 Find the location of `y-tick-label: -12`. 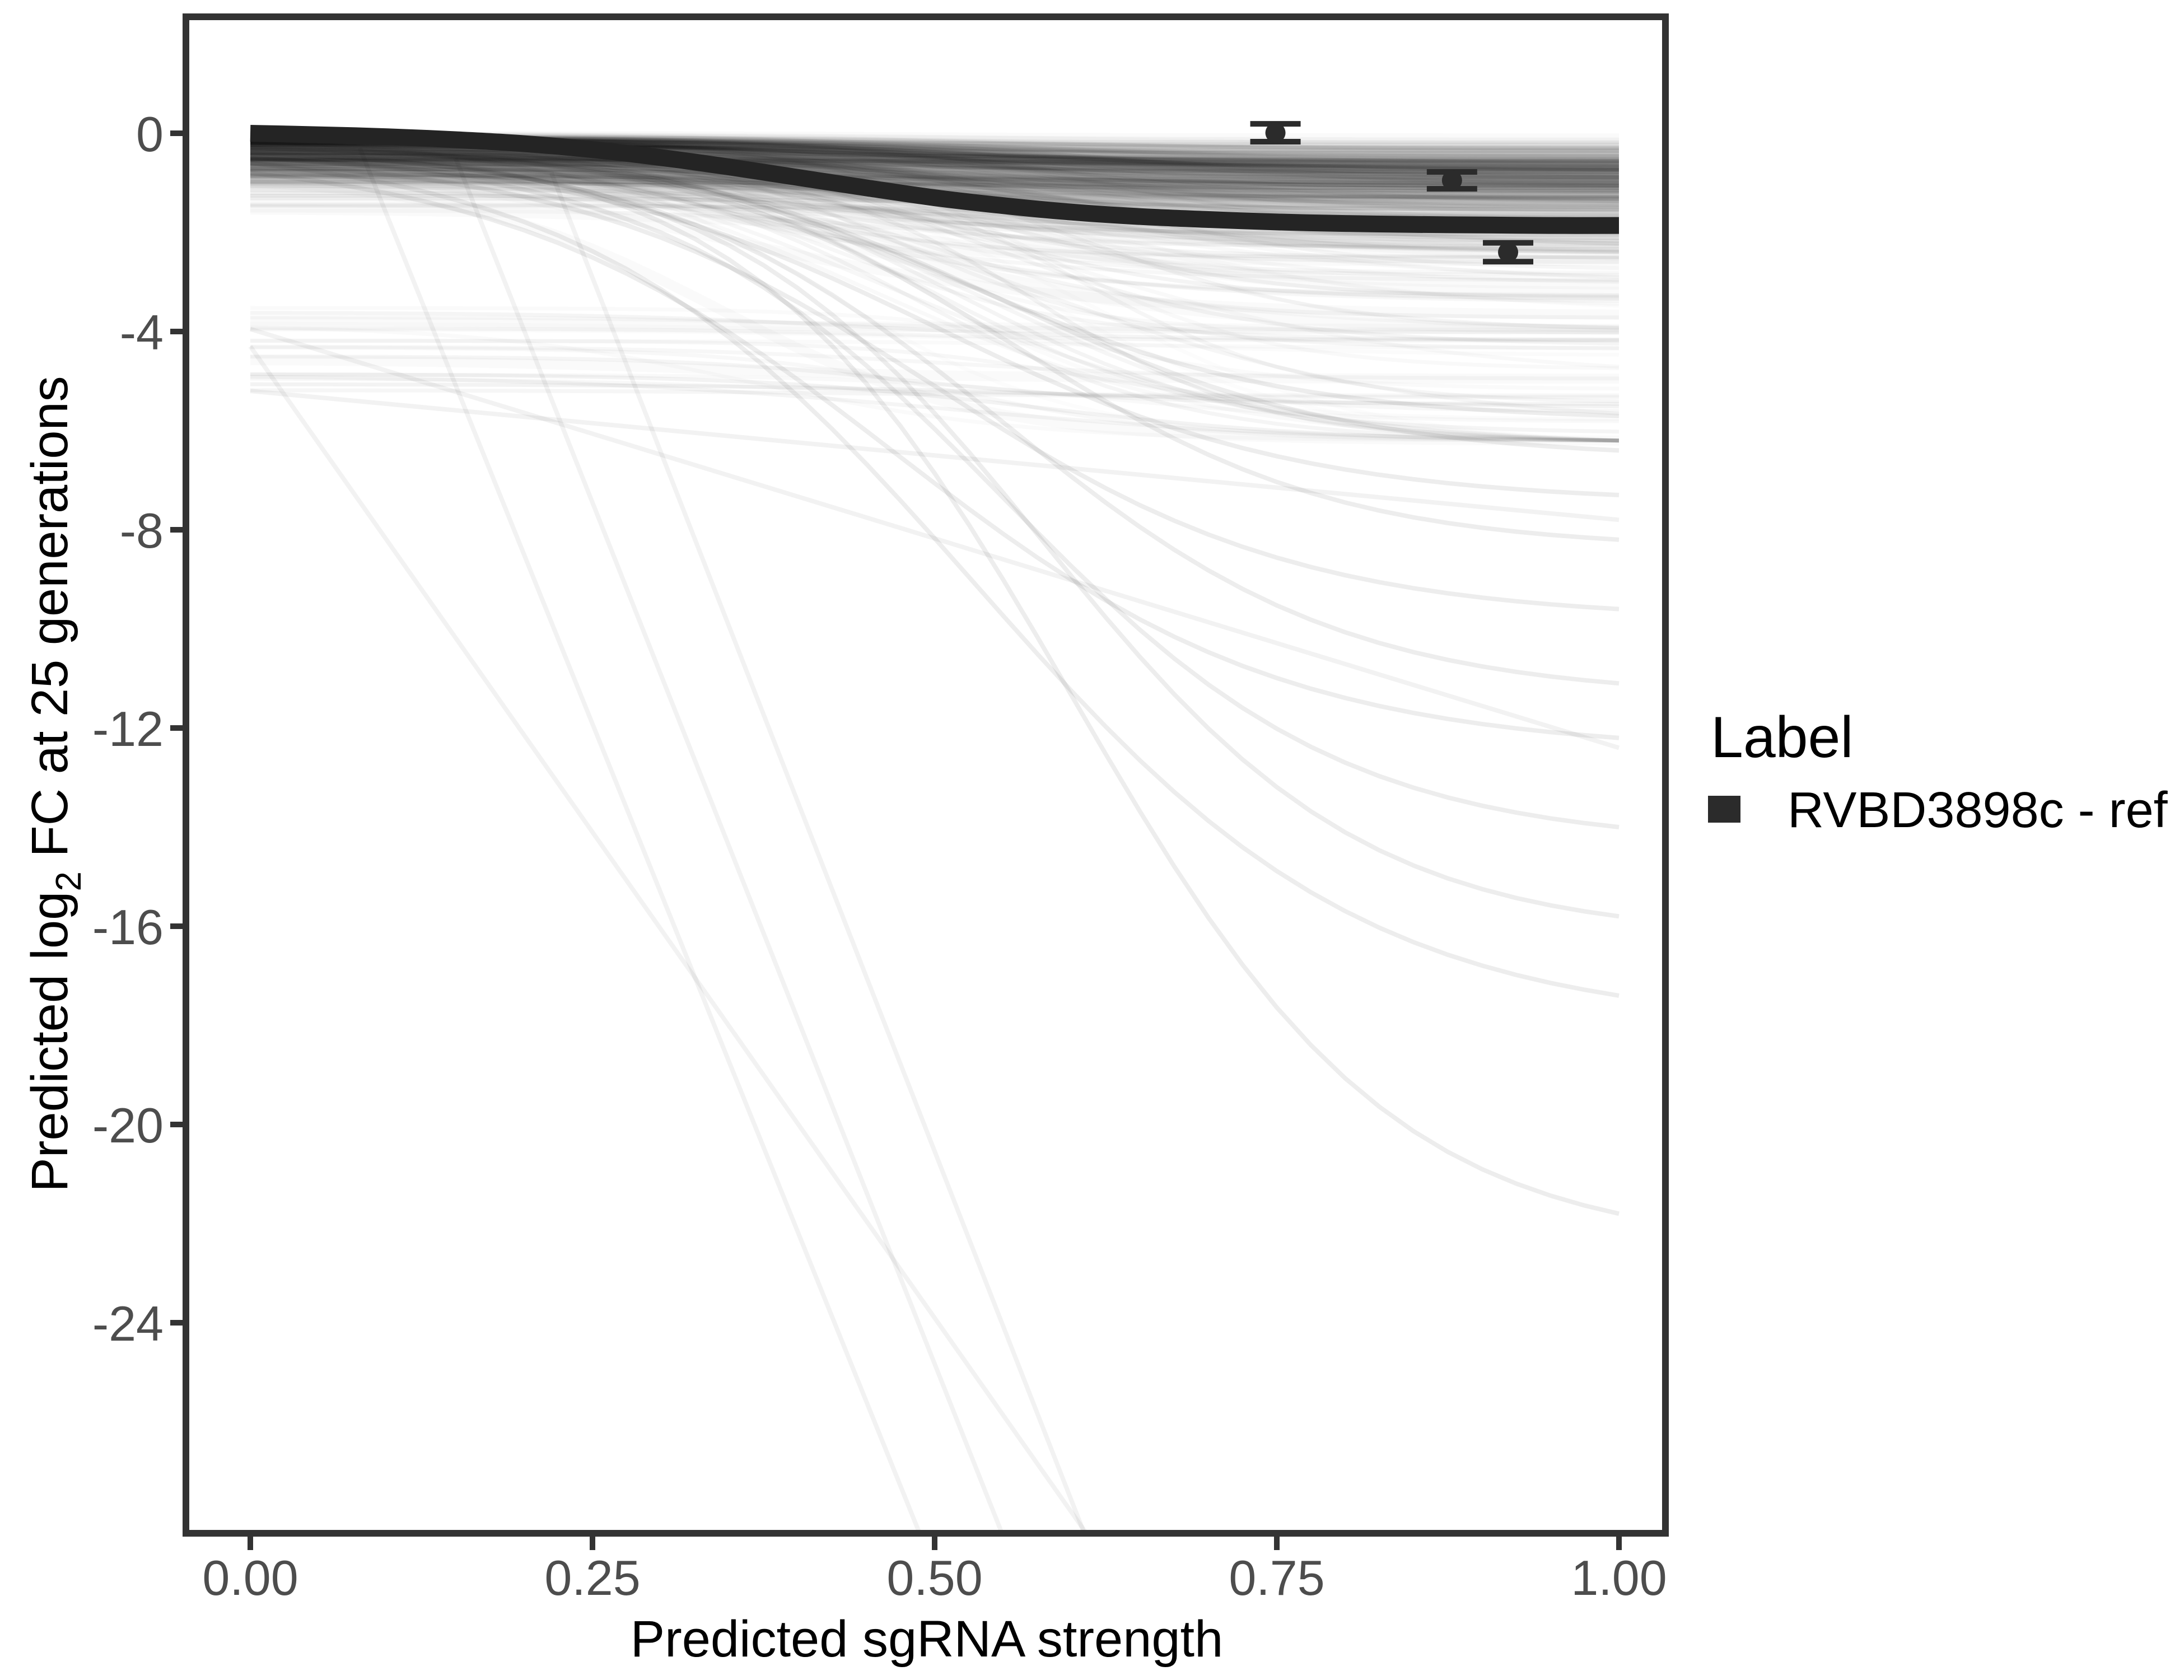

y-tick-label: -12 is located at coordinates (128, 729).